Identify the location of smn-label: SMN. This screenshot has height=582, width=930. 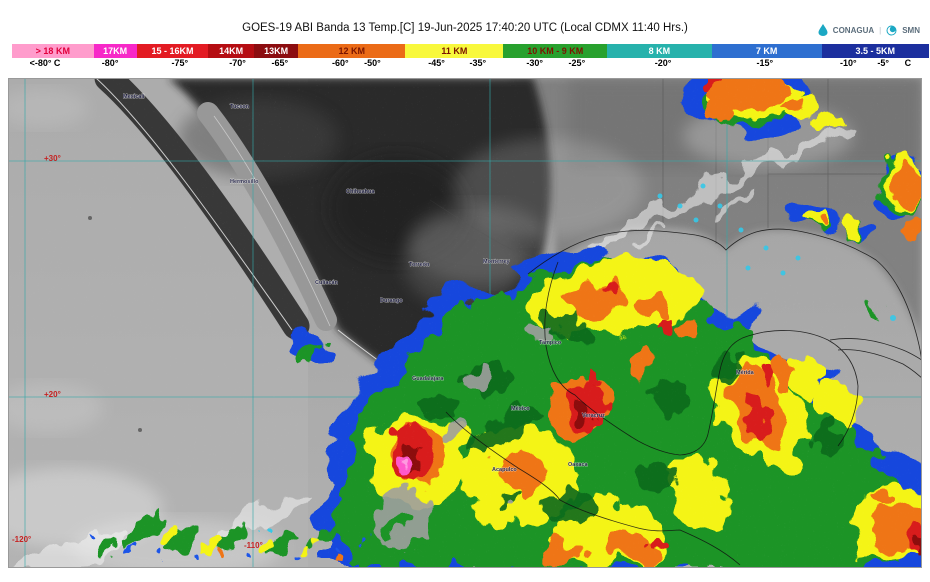
(911, 30).